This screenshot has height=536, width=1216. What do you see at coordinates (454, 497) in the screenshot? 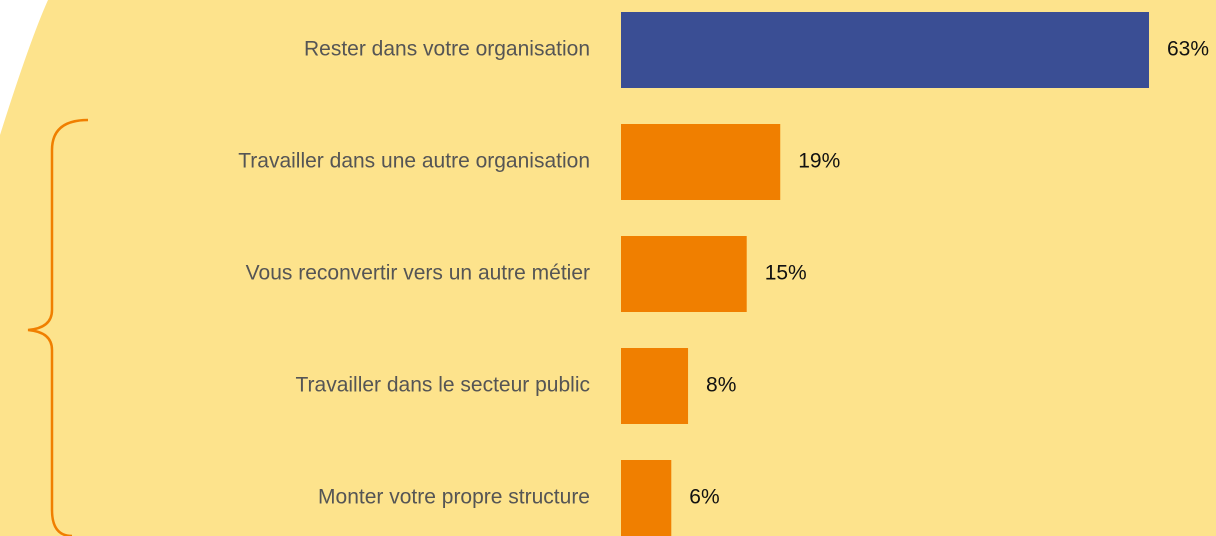
I see `category-label: Monter votre propre structure` at bounding box center [454, 497].